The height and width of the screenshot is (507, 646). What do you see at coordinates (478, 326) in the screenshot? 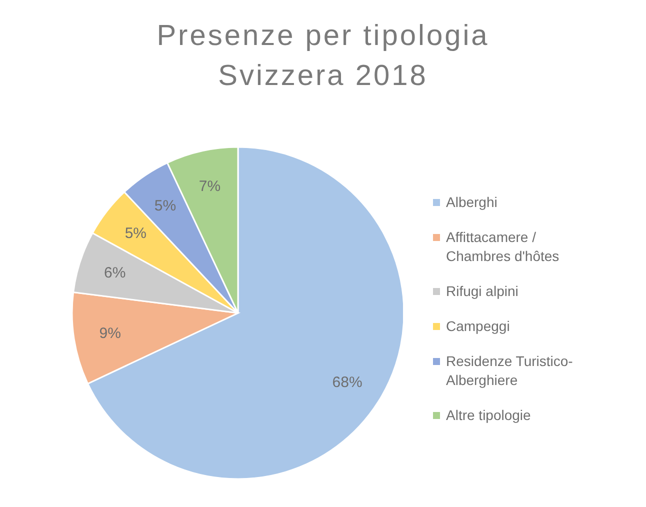
I see `legend-label: Campeggi` at bounding box center [478, 326].